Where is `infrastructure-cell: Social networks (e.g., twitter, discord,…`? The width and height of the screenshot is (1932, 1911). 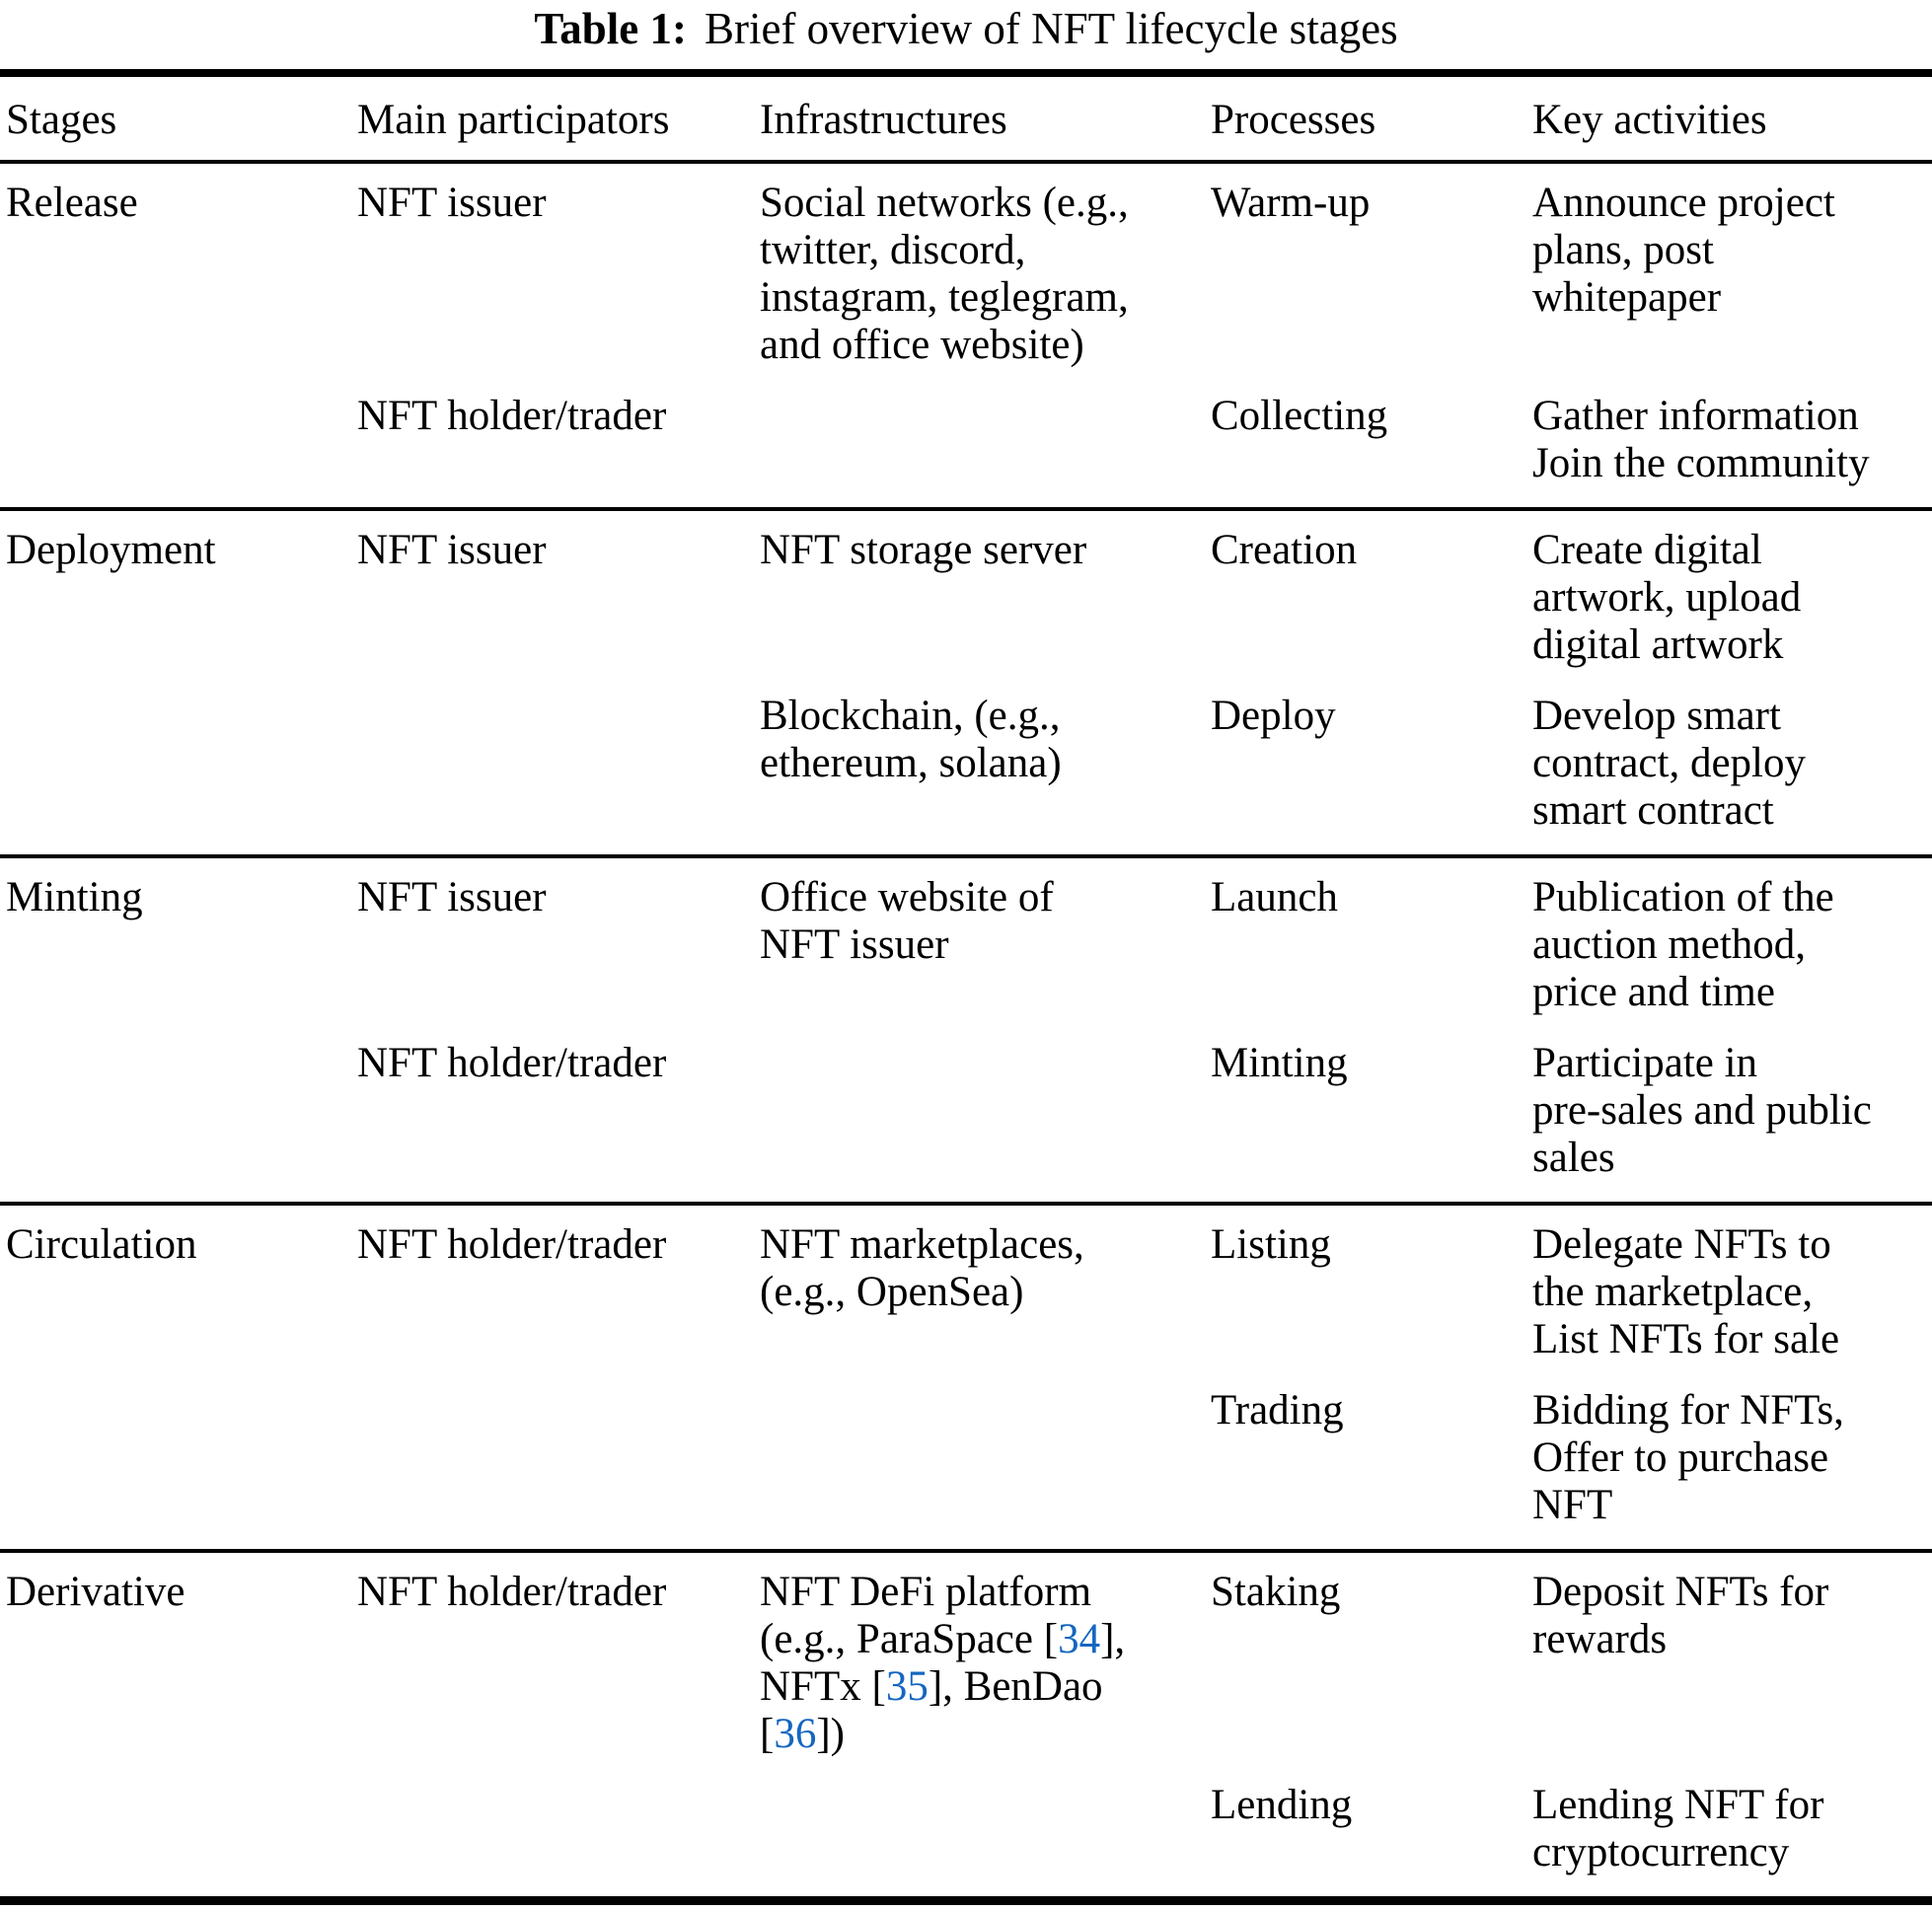
infrastructure-cell: Social networks (e.g., twitter, discord,… is located at coordinates (985, 264).